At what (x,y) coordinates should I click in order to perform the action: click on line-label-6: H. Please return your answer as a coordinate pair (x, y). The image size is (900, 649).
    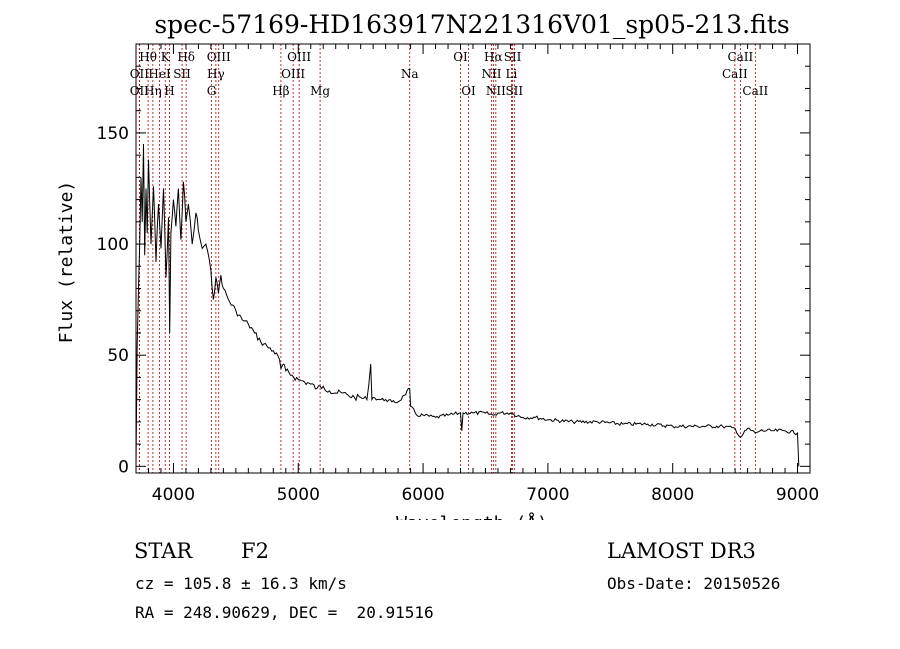
    Looking at the image, I should click on (169, 91).